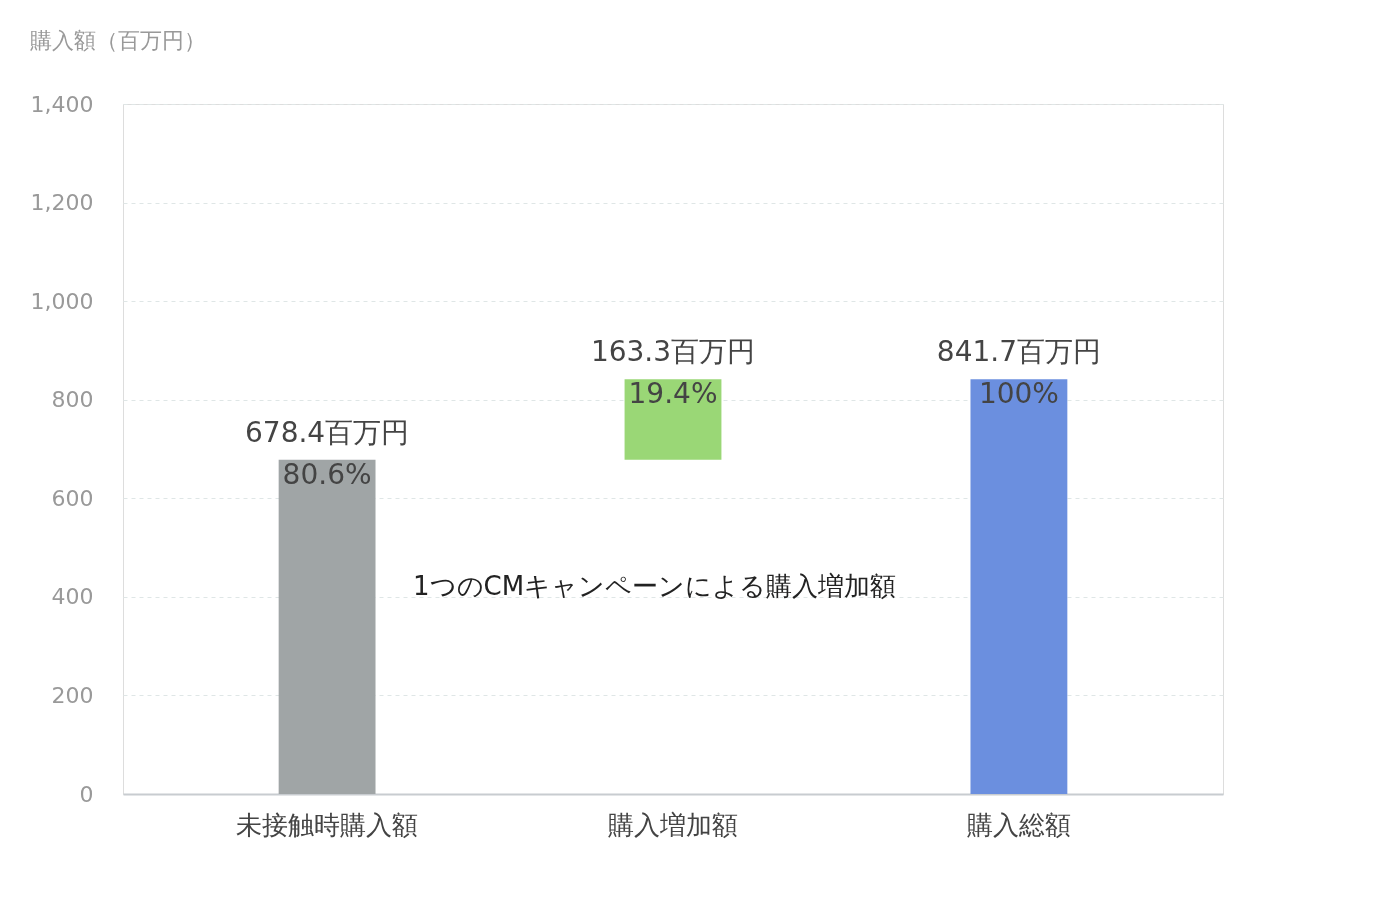 The width and height of the screenshot is (1400, 921). Describe the element at coordinates (327, 824) in the screenshot. I see `x-tick-label: 未接触時購入額` at that location.